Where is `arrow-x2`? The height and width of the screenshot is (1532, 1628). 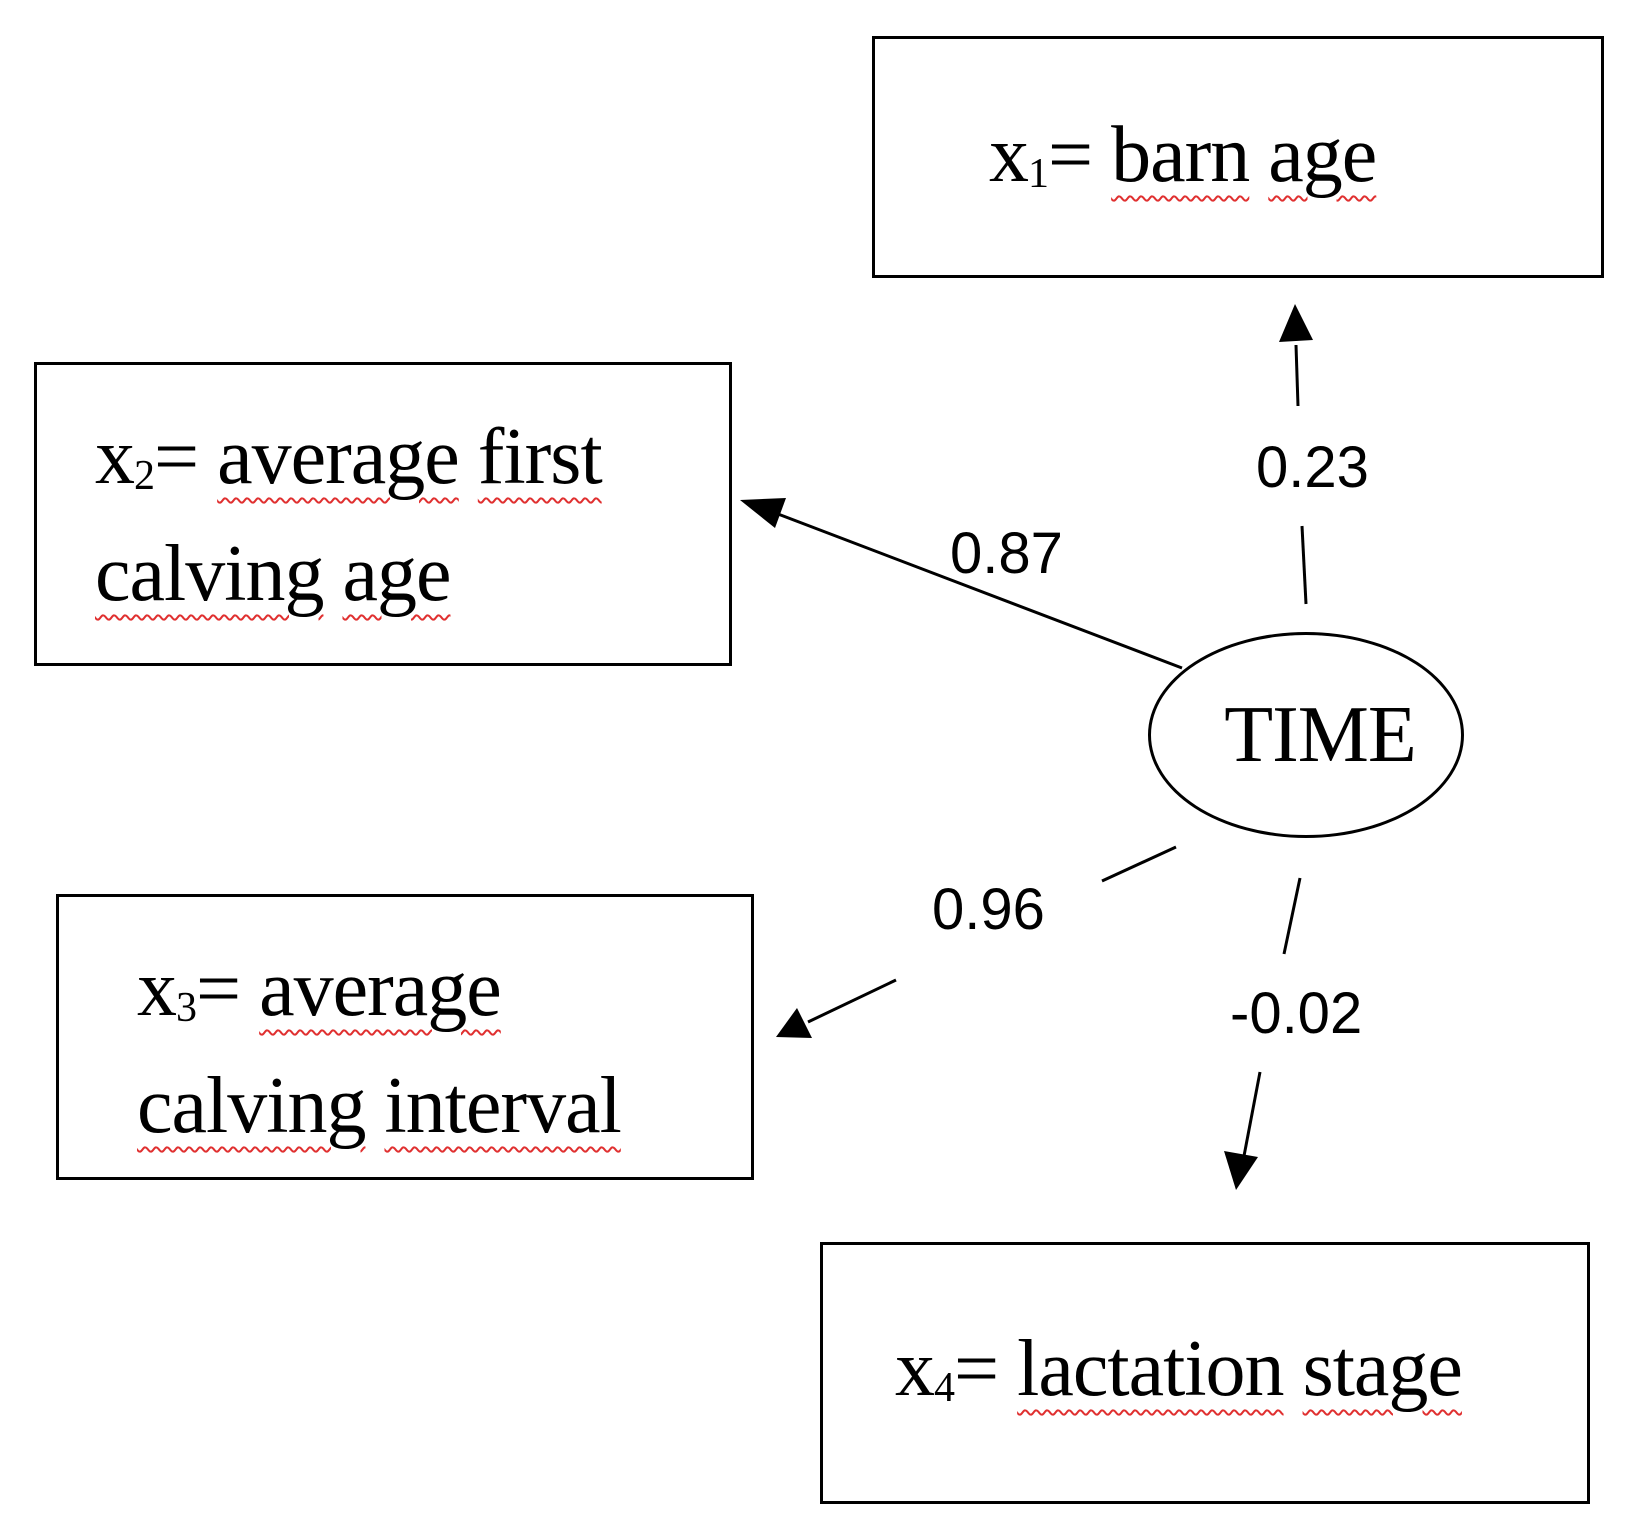 arrow-x2 is located at coordinates (980, 591).